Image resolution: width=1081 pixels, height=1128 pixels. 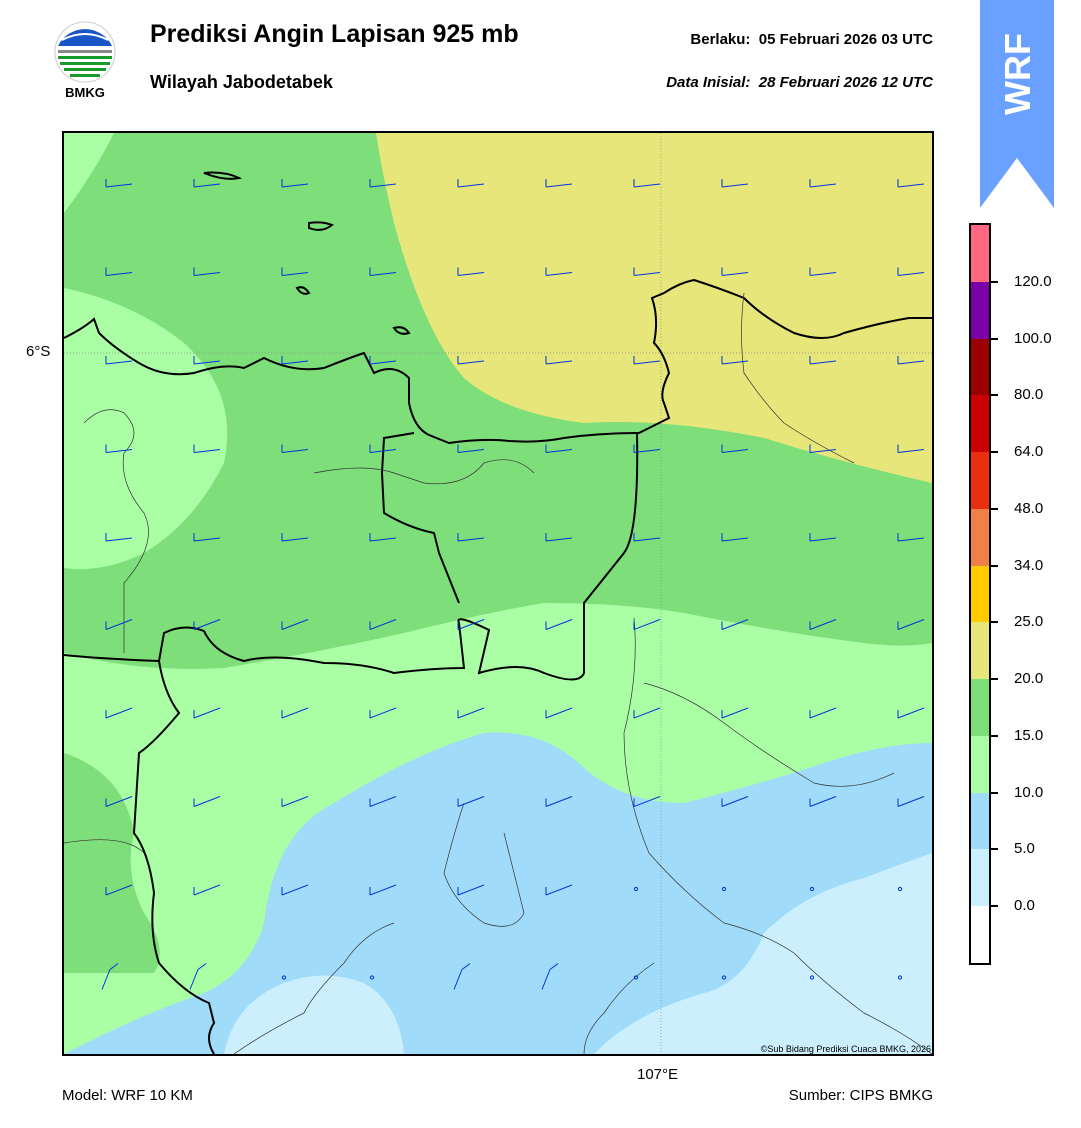 What do you see at coordinates (146, 428) in the screenshot?
I see `wind-band-10-15-left` at bounding box center [146, 428].